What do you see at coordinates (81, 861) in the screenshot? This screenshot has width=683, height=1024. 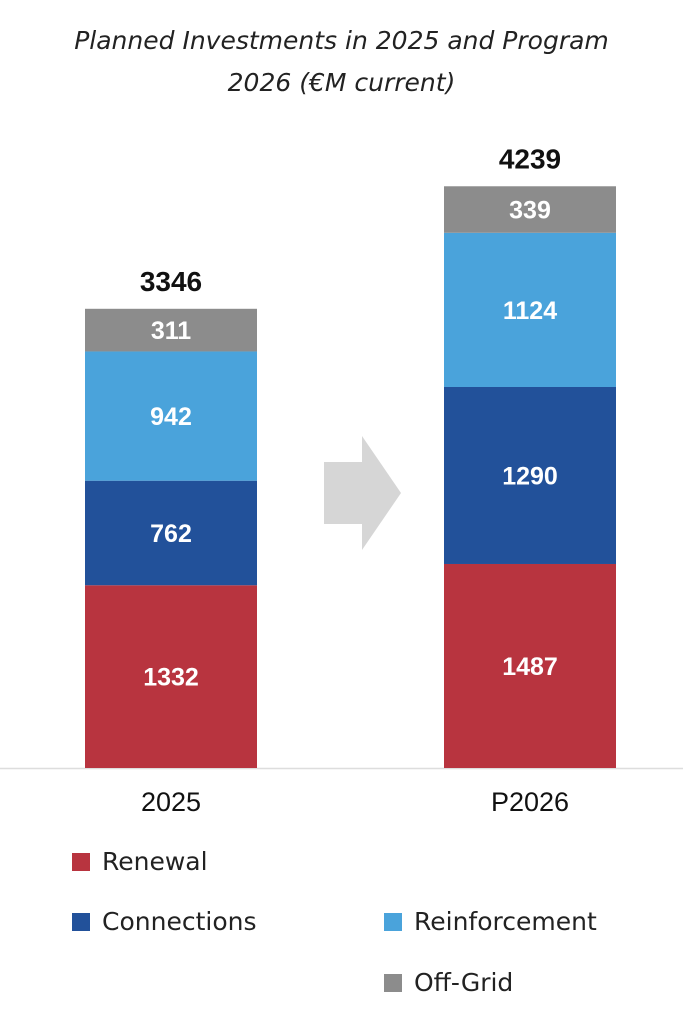 I see `legend-swatch-renewal` at bounding box center [81, 861].